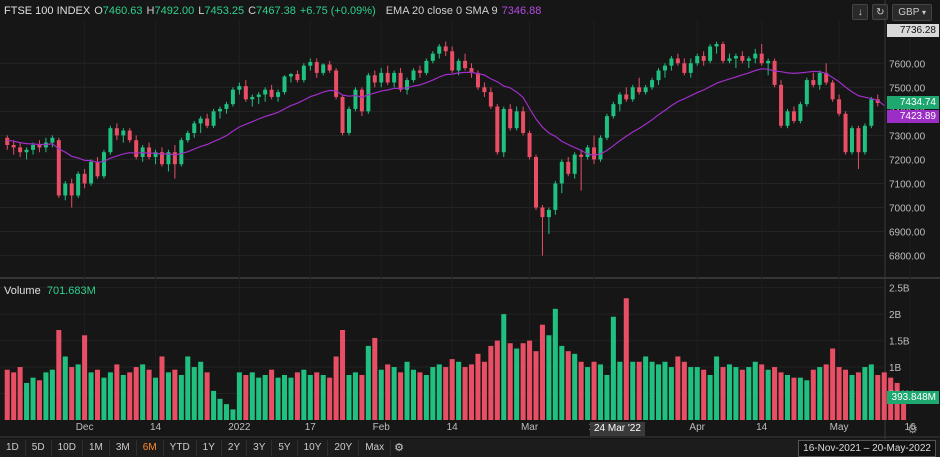 The image size is (940, 457). Describe the element at coordinates (150, 448) in the screenshot. I see `range-6m: 6M` at that location.